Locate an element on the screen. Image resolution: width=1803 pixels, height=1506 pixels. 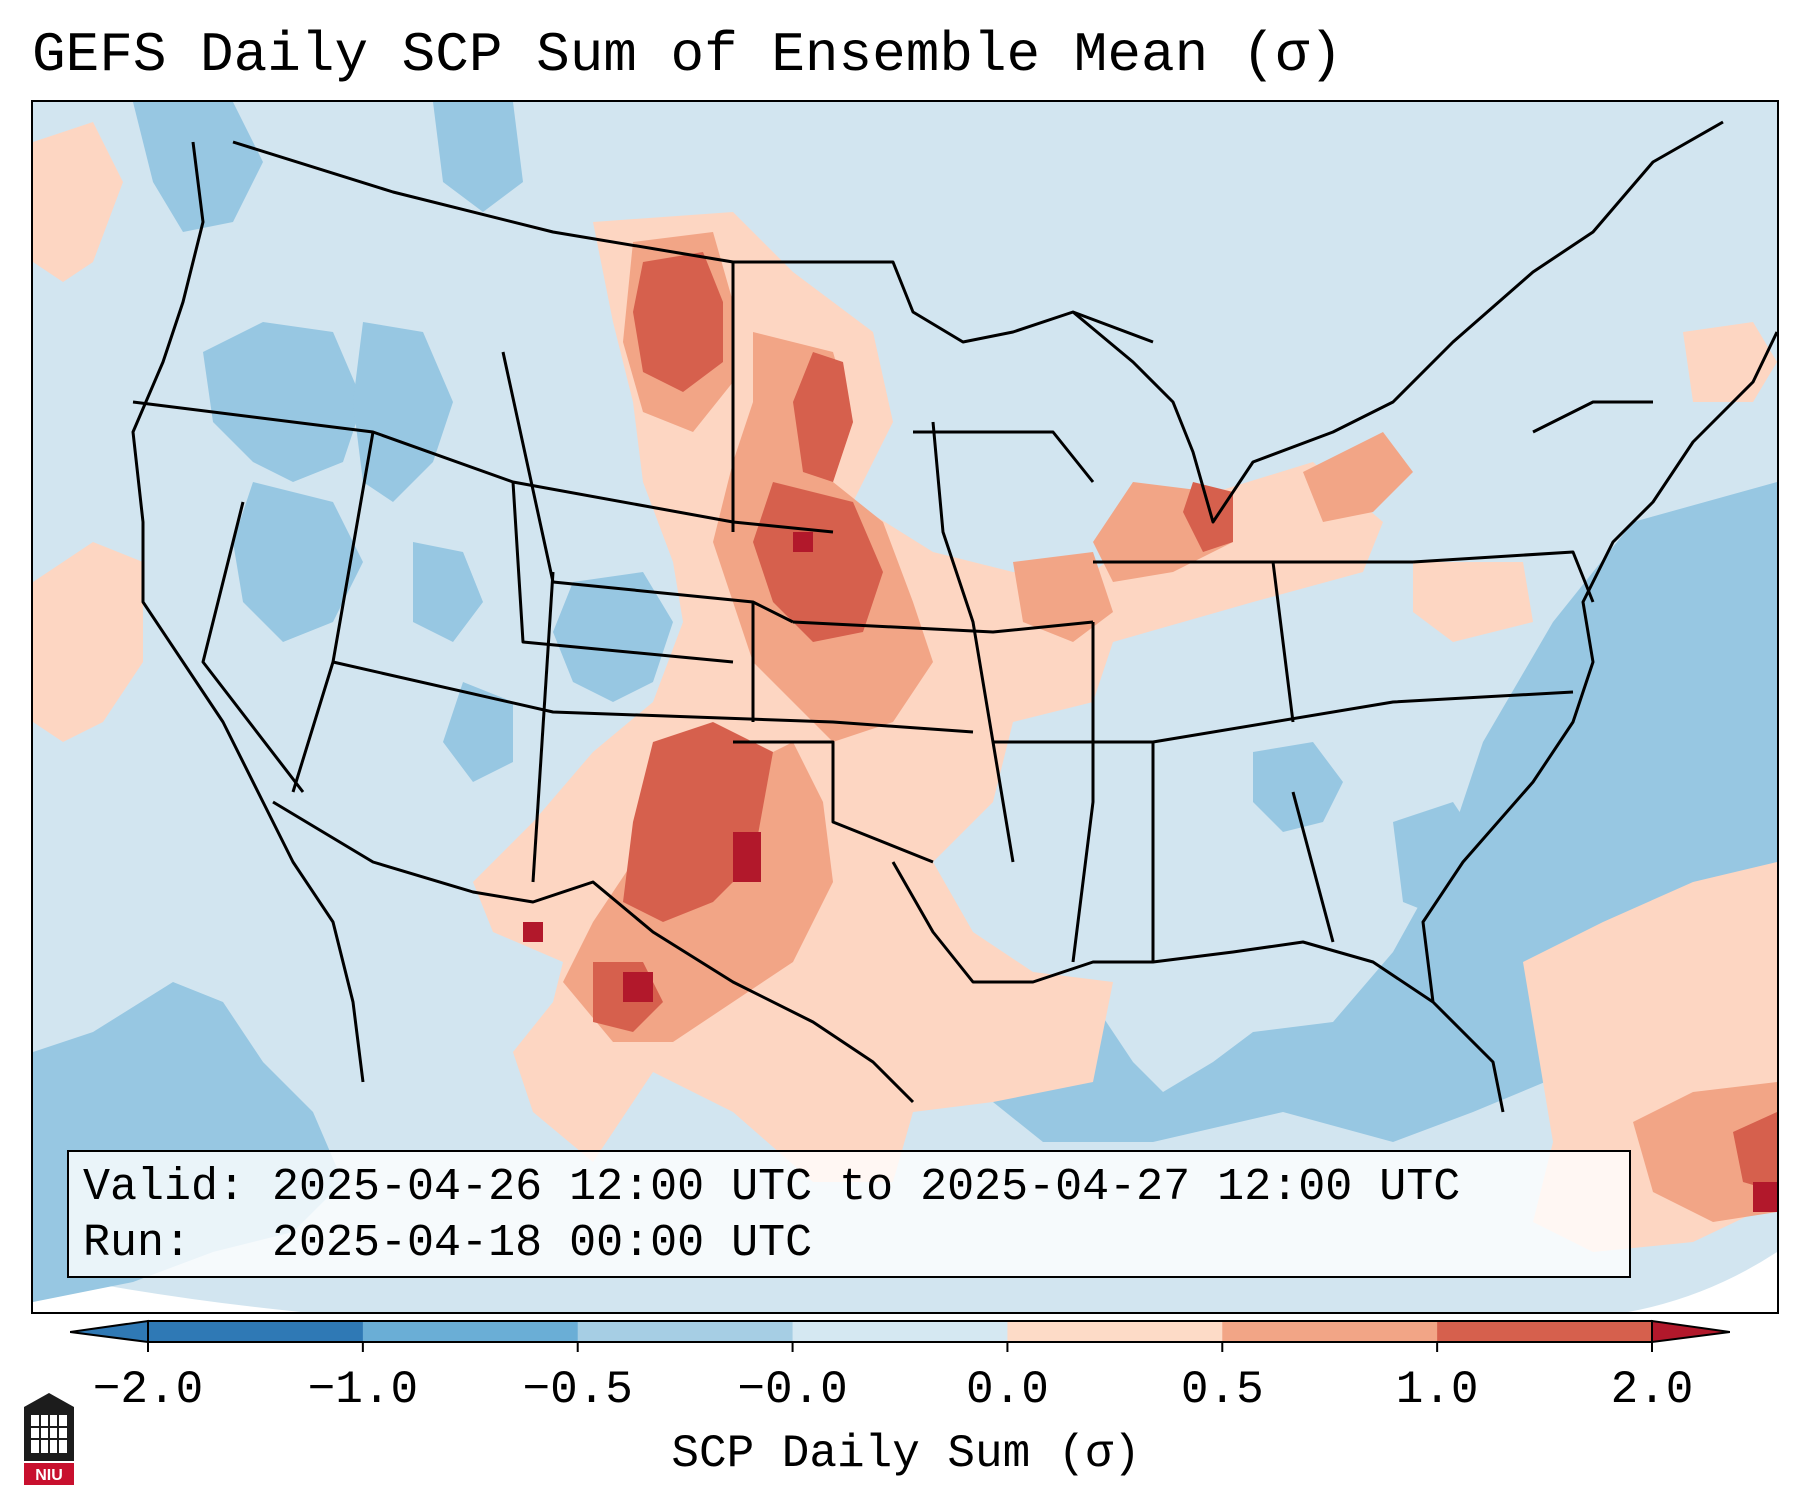
colorbar-tick-label: −2.0 is located at coordinates (148, 1390).